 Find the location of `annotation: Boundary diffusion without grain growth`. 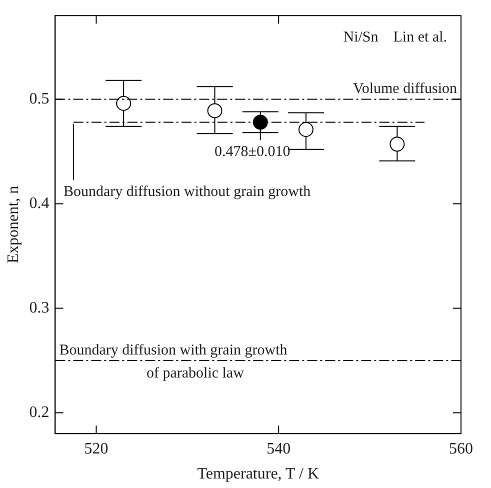

annotation: Boundary diffusion without grain growth is located at coordinates (187, 192).